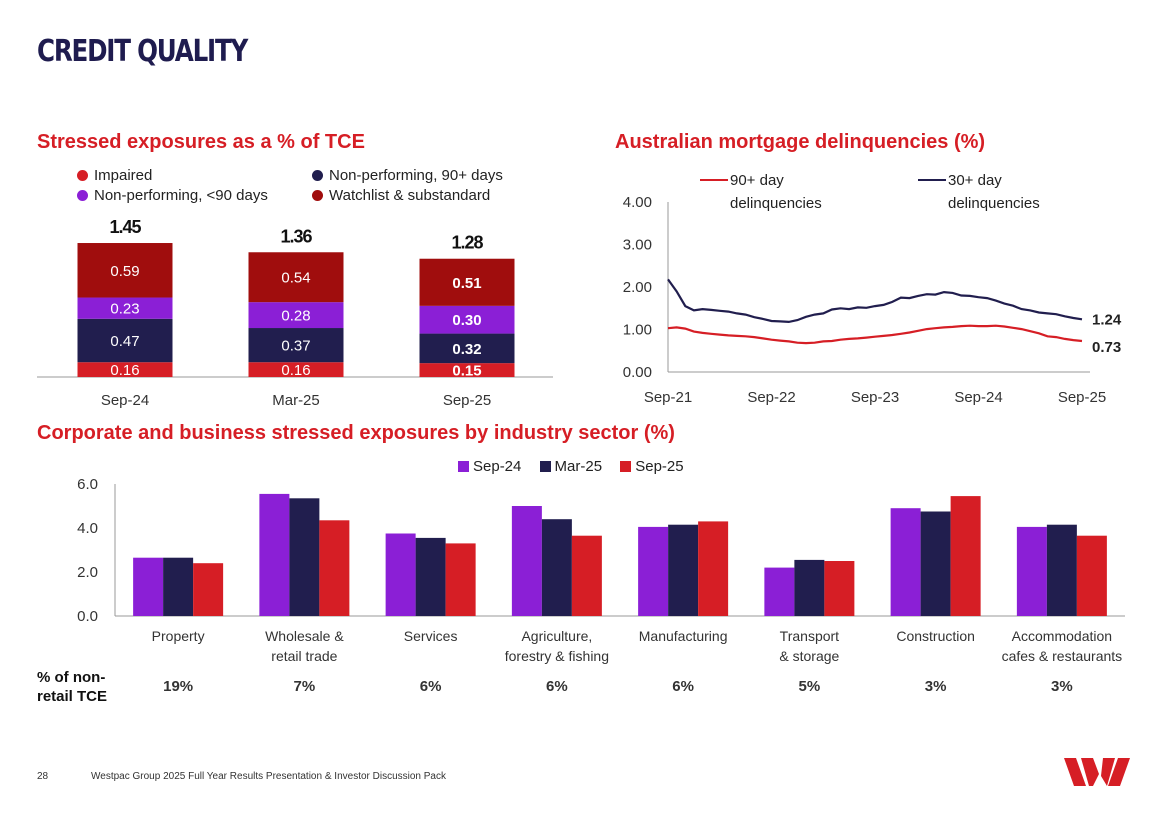  Describe the element at coordinates (296, 400) in the screenshot. I see `stacked-category-label: Mar-25` at that location.